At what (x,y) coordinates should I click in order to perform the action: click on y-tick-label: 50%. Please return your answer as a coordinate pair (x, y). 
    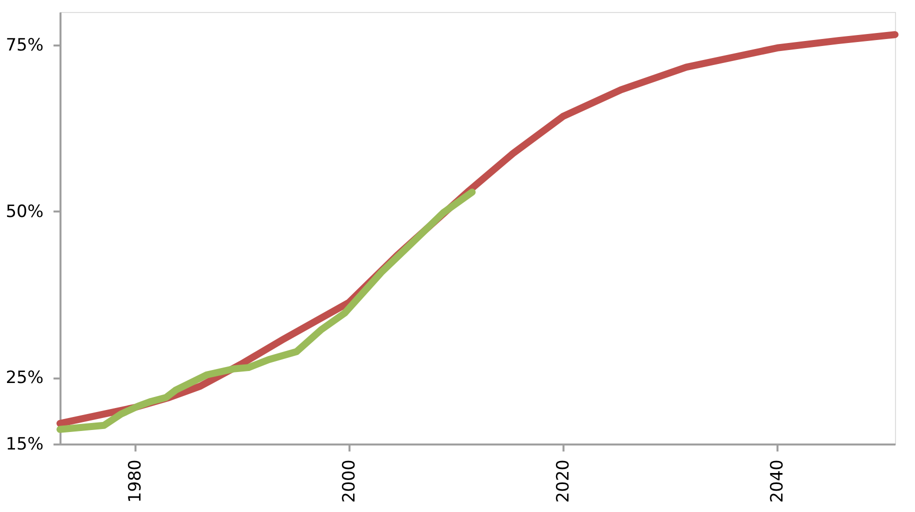
    Looking at the image, I should click on (25, 212).